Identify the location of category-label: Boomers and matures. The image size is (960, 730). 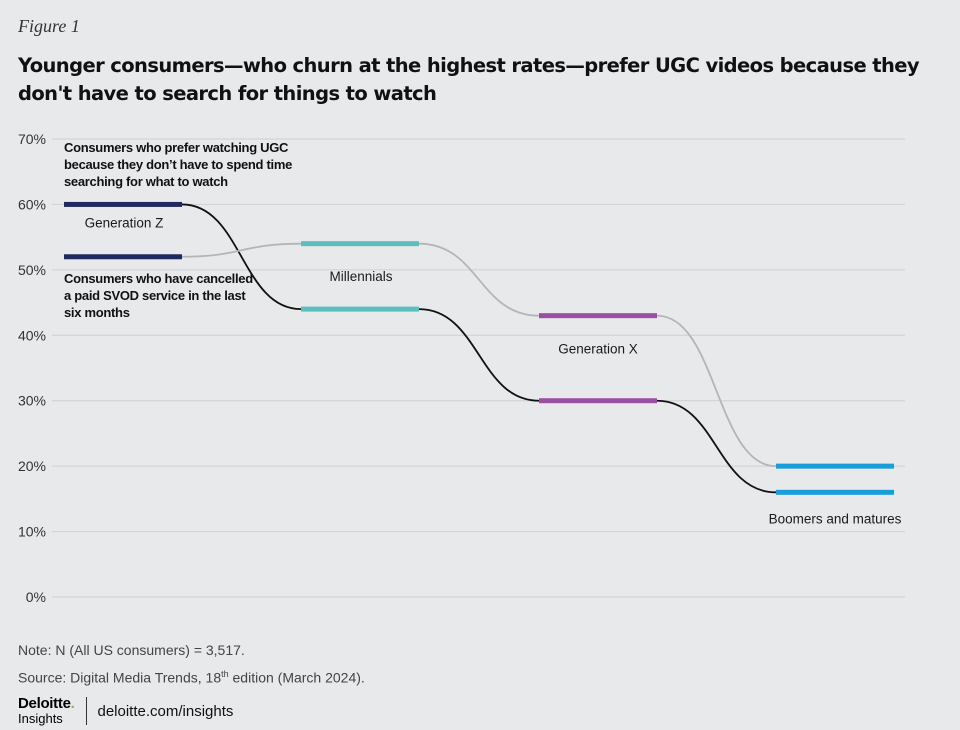
(835, 519).